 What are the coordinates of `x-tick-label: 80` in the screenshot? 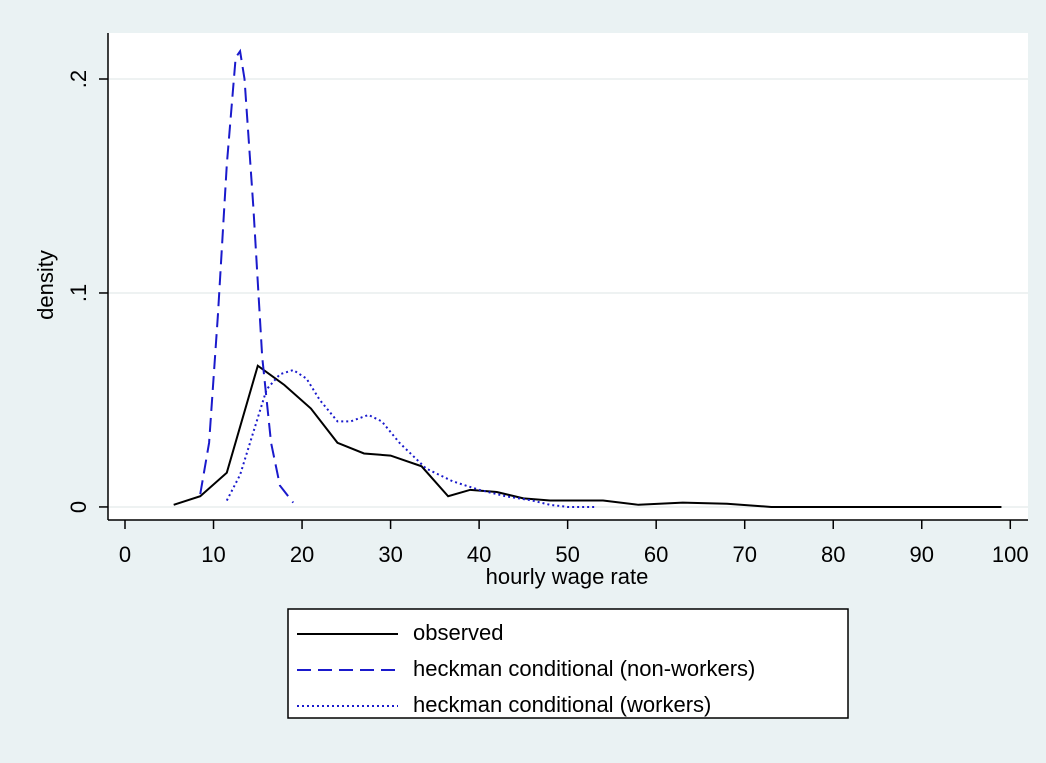 It's located at (833, 554).